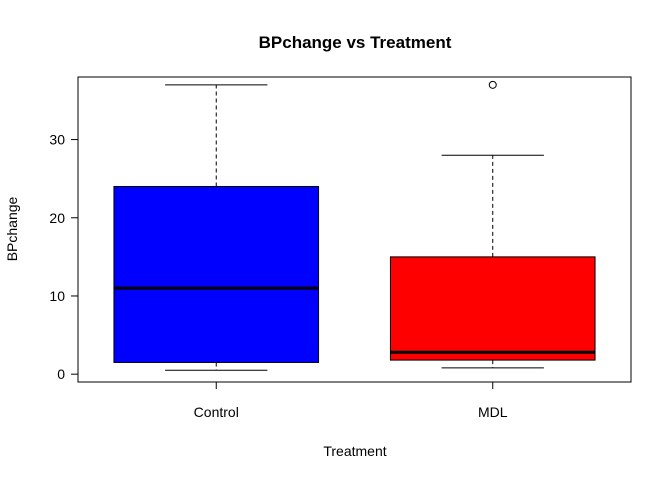 This screenshot has width=672, height=480. Describe the element at coordinates (64, 257) in the screenshot. I see `y-axis: 0 10 20 30` at that location.